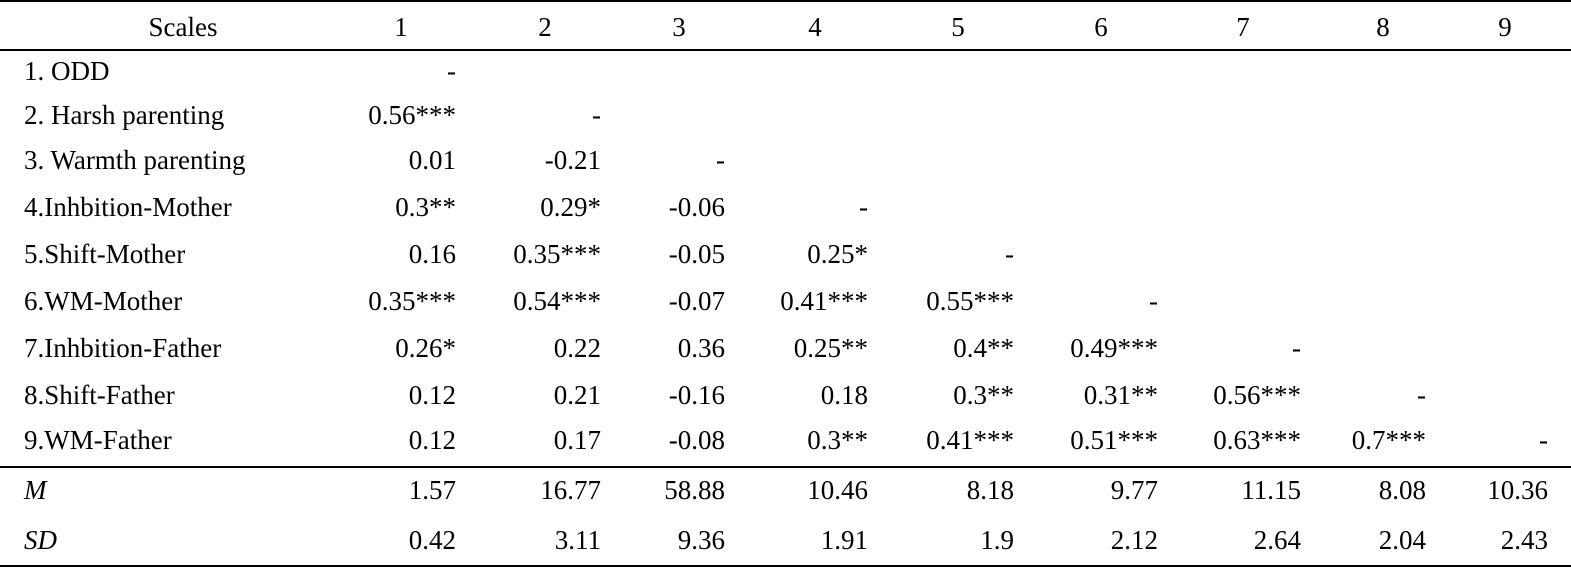 This screenshot has width=1571, height=570. I want to click on summary-cell: 0.42, so click(432, 540).